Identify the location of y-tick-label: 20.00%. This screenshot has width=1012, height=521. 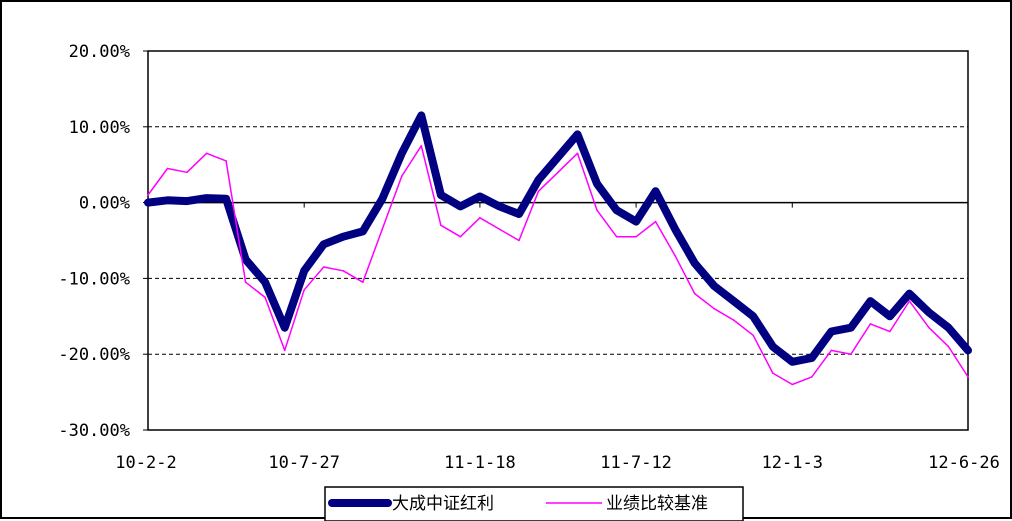
(99, 52).